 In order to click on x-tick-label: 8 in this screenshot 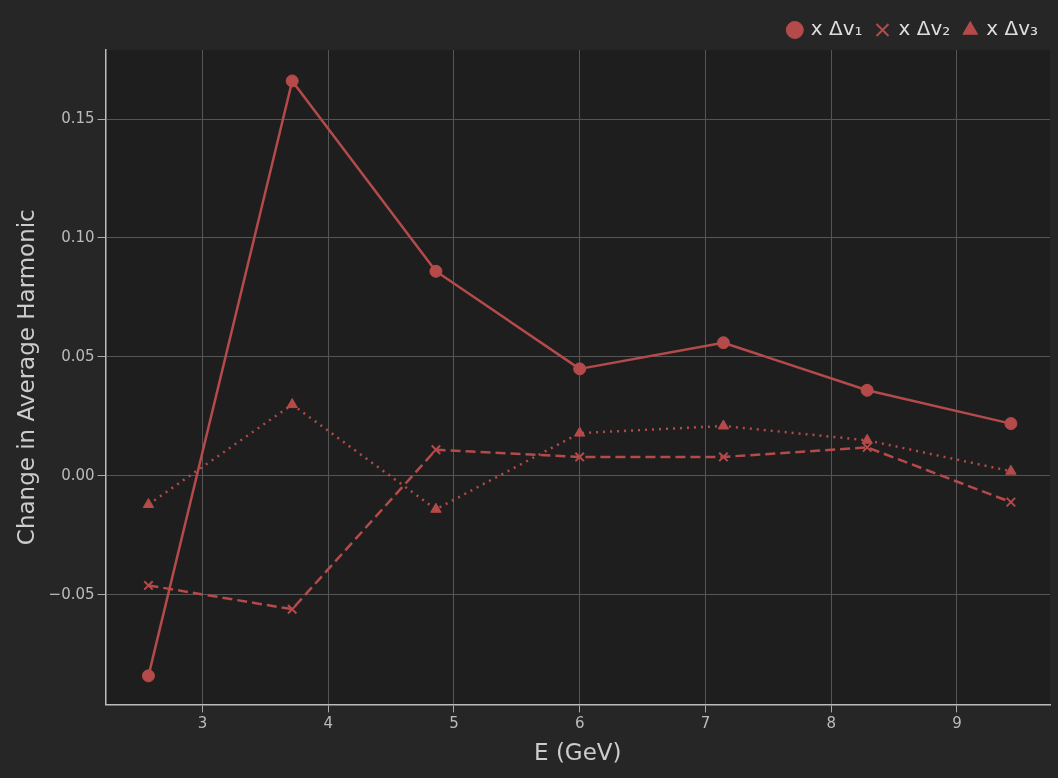, I will do `click(831, 723)`.